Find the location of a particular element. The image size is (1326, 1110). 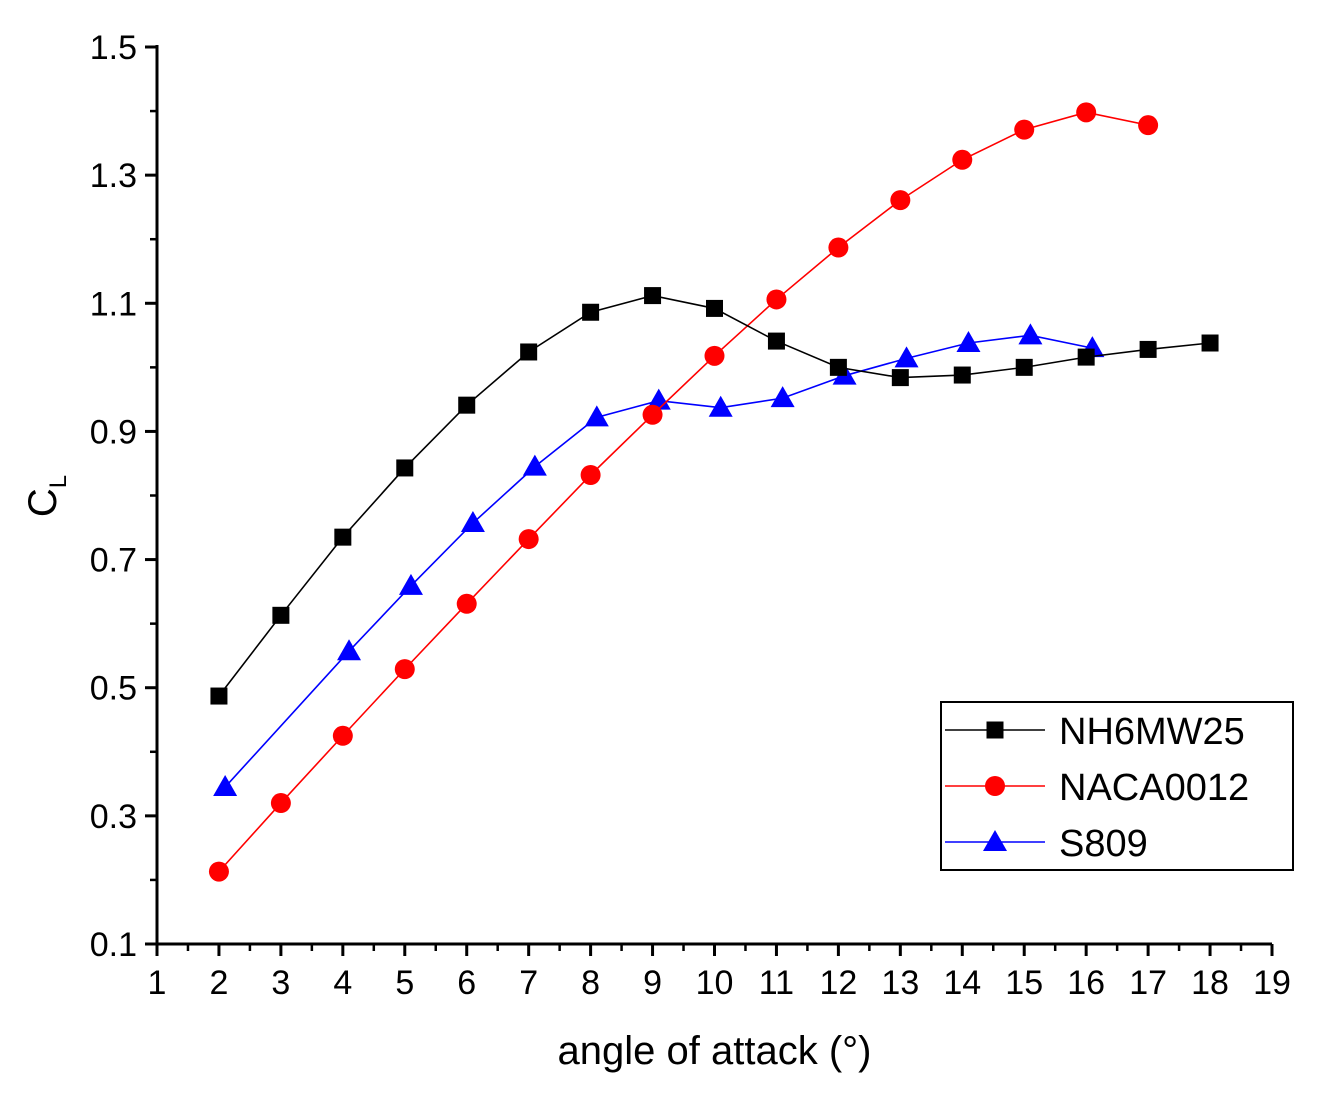

x-tick-label: 1 is located at coordinates (157, 983).